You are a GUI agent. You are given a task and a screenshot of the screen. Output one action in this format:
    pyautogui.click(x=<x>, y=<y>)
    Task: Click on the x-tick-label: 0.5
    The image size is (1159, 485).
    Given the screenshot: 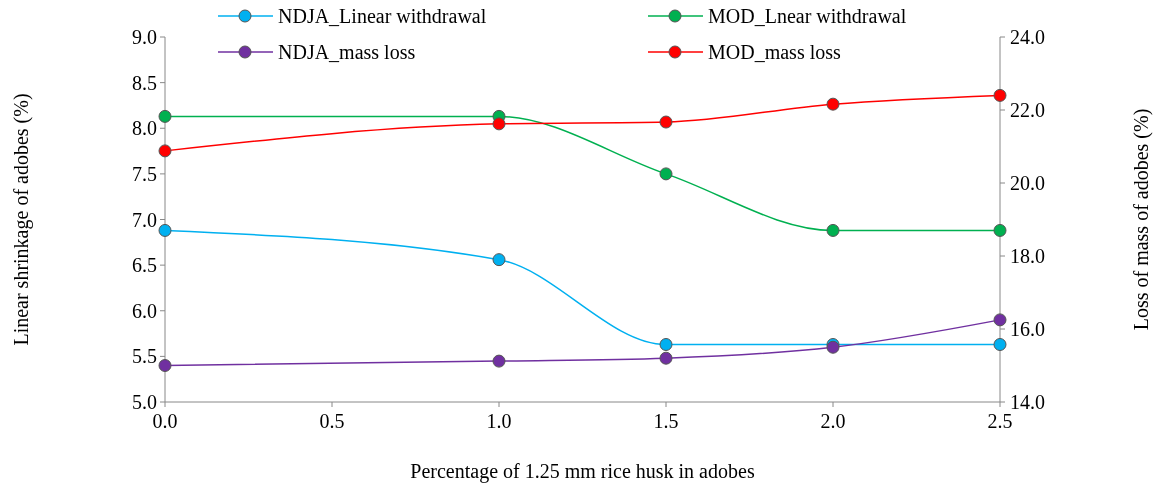 What is the action you would take?
    pyautogui.click(x=332, y=421)
    